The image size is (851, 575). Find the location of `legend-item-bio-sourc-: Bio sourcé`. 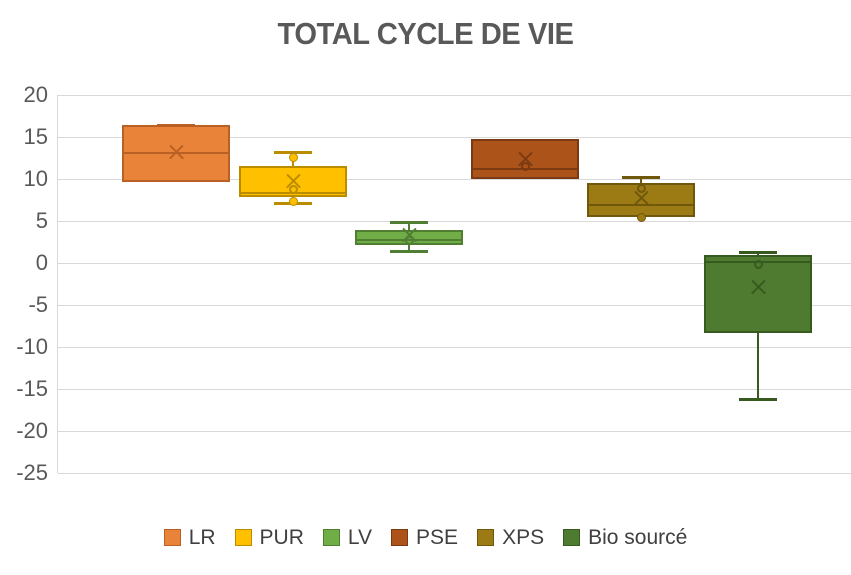

legend-item-bio-sourc-: Bio sourcé is located at coordinates (625, 537).